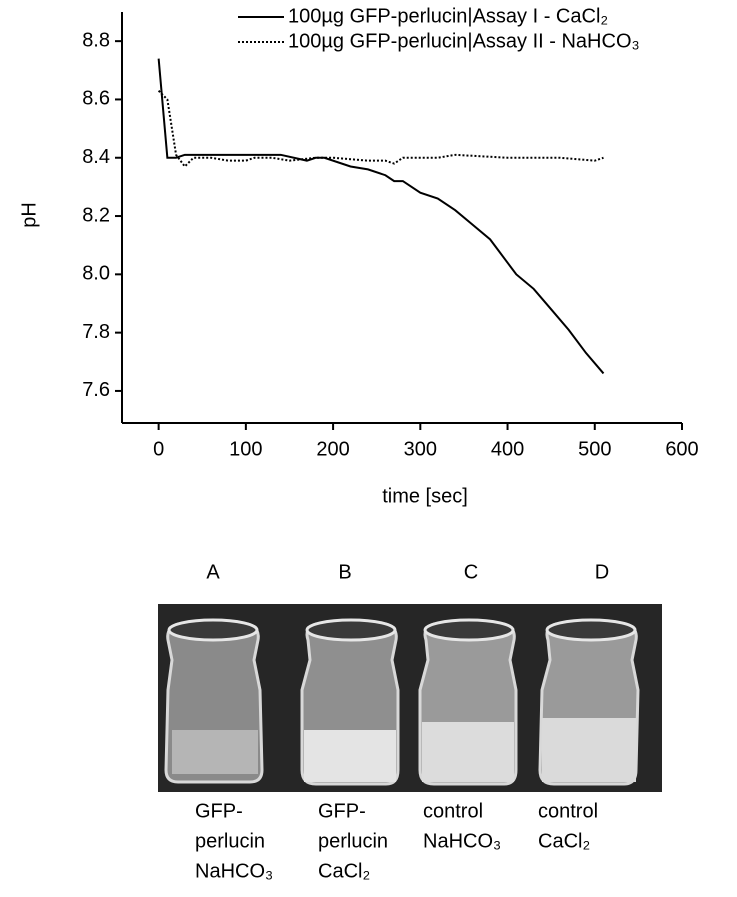 The width and height of the screenshot is (737, 897). What do you see at coordinates (96, 40) in the screenshot?
I see `y-tick-label: 8.8` at bounding box center [96, 40].